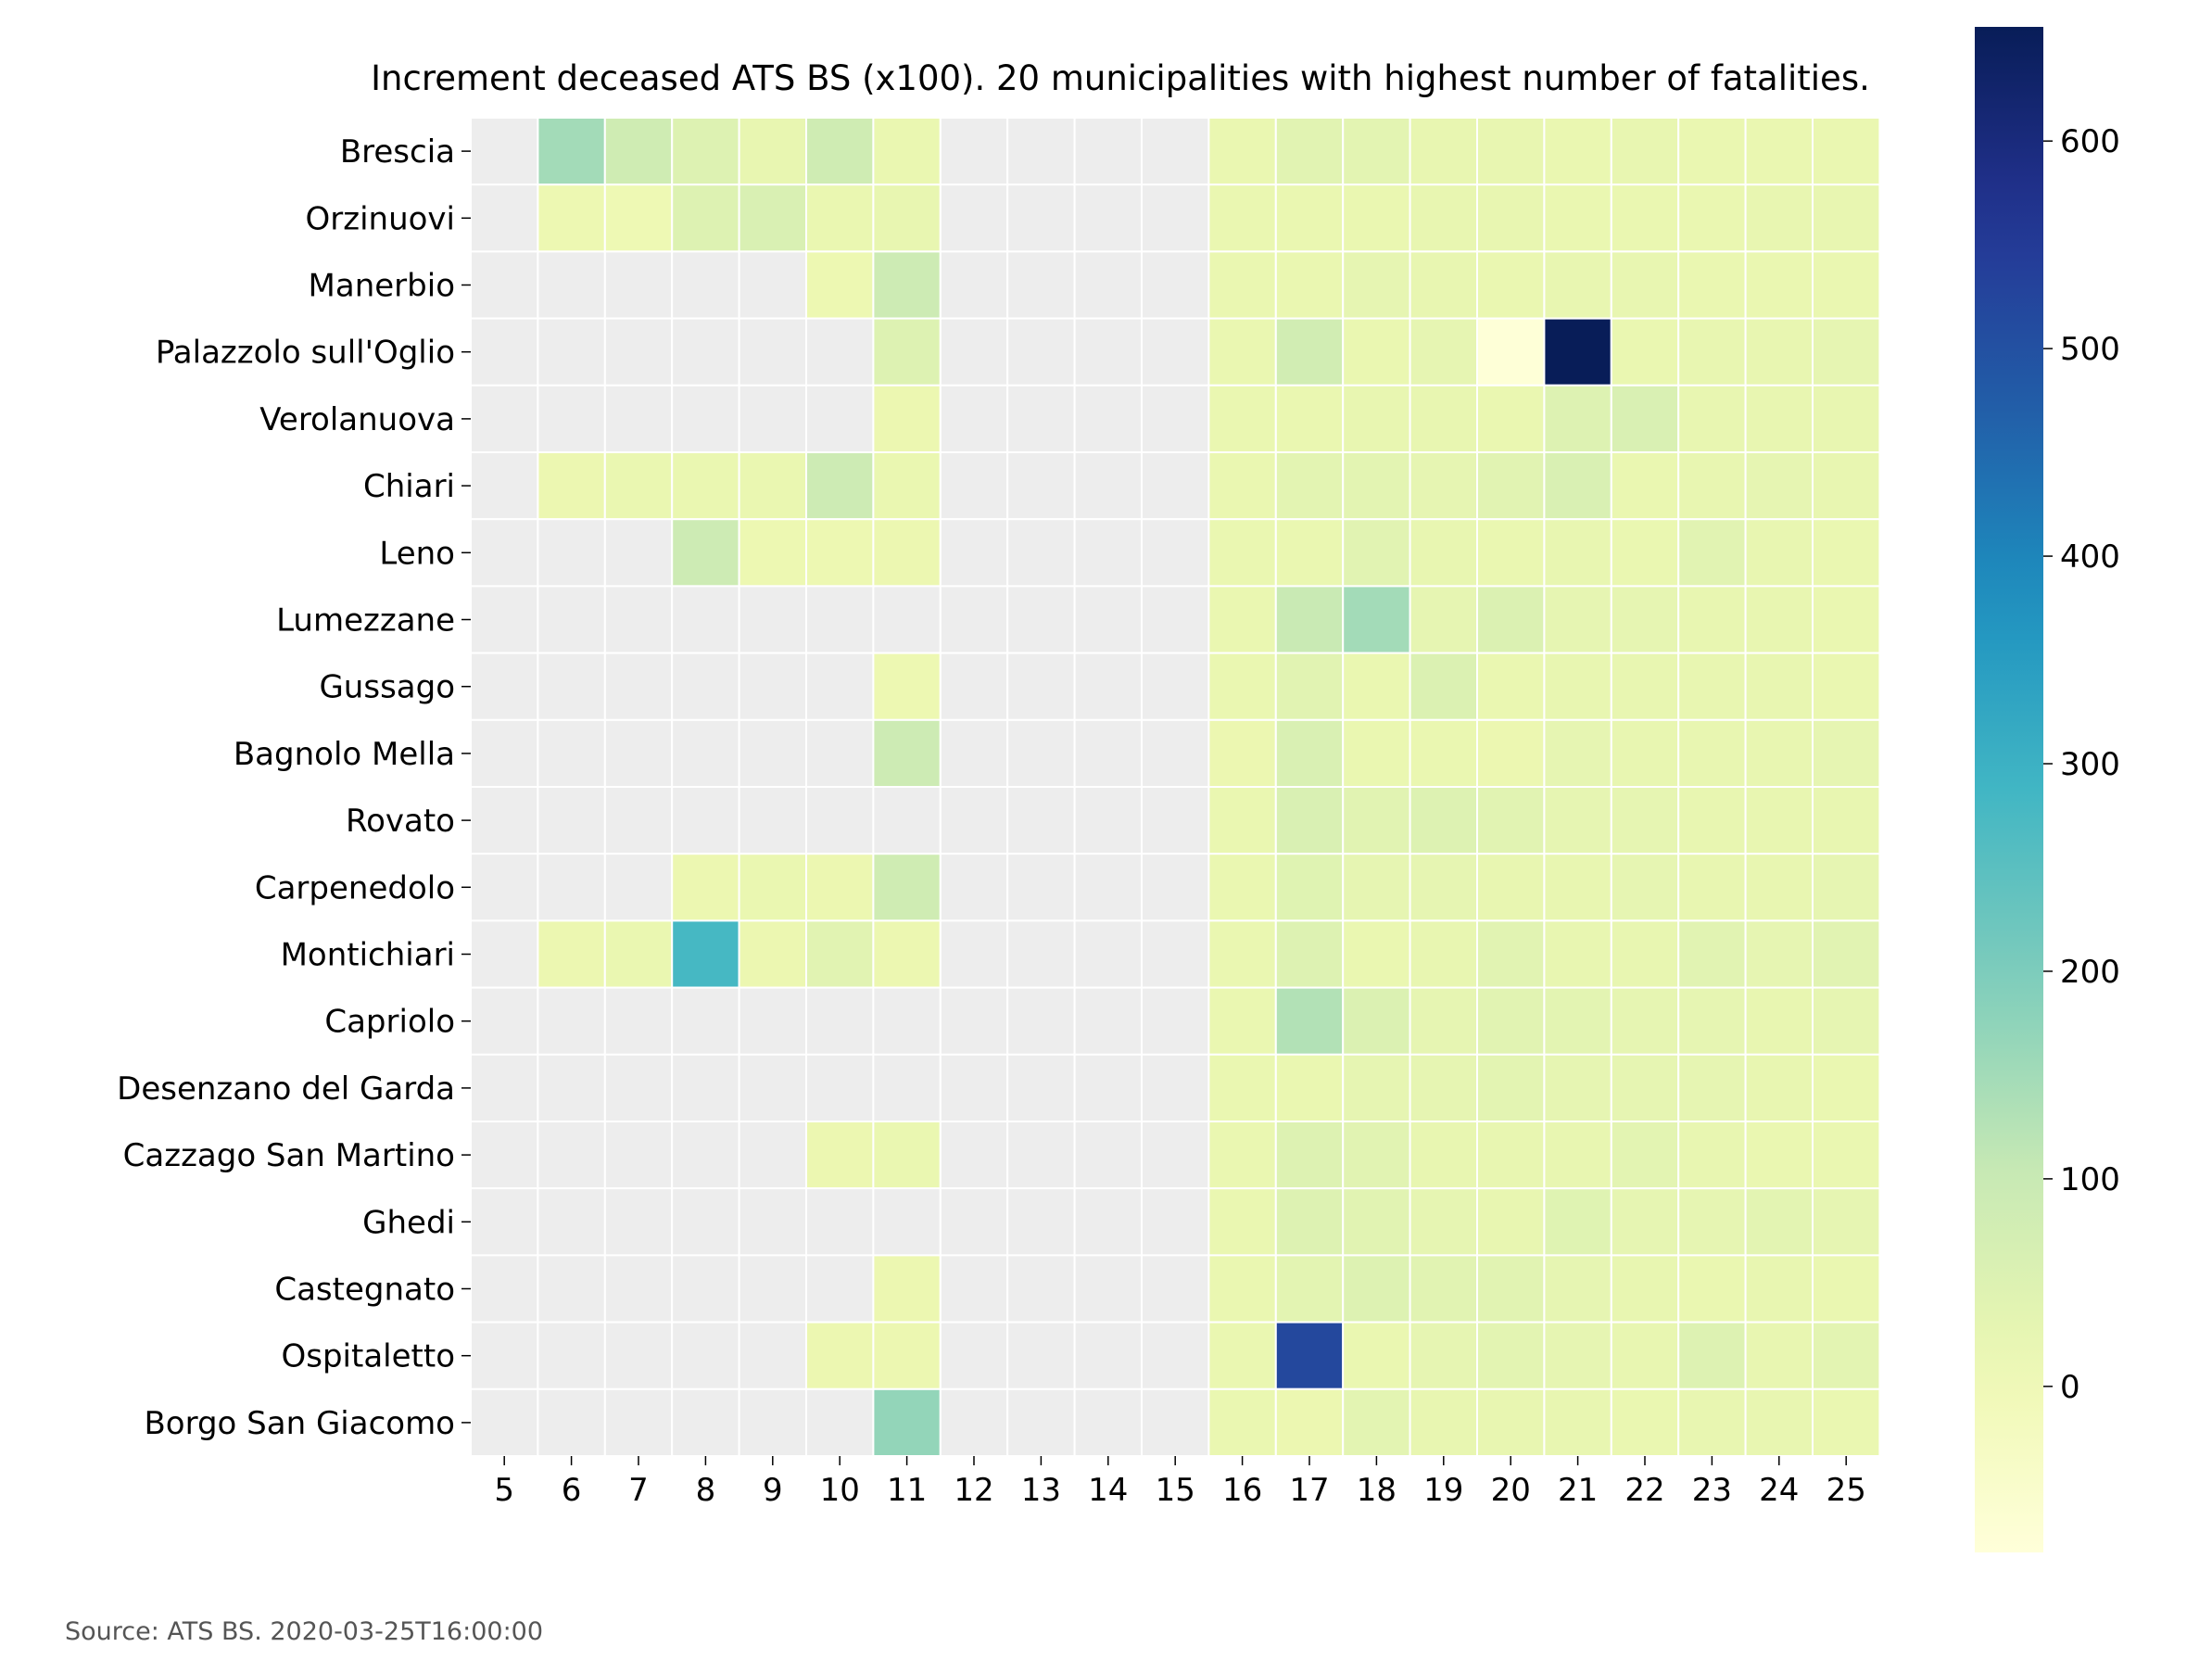 The height and width of the screenshot is (1672, 2212). Describe the element at coordinates (286, 1089) in the screenshot. I see `y-tick-label: Desenzano del Garda` at that location.